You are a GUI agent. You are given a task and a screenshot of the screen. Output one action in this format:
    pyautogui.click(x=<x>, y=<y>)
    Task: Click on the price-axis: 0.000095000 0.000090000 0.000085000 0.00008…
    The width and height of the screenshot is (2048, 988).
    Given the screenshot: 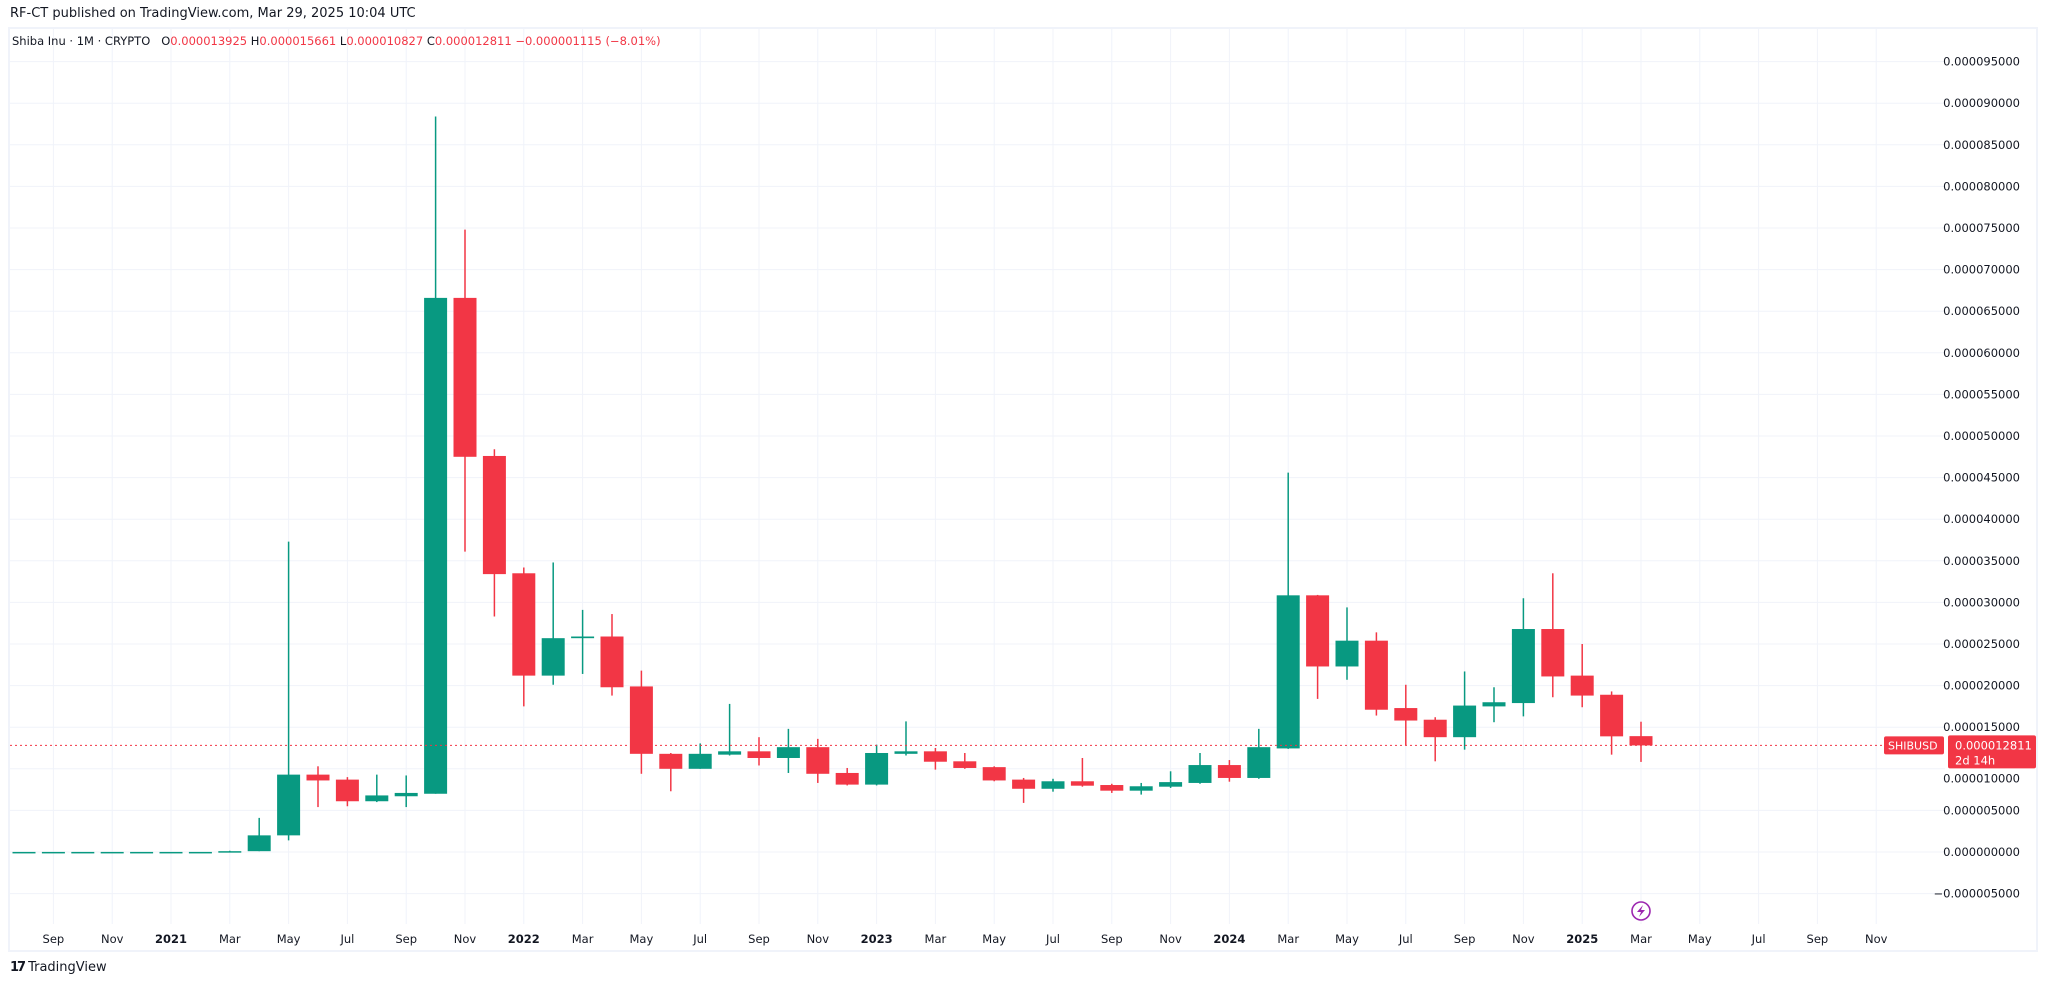 What is the action you would take?
    pyautogui.click(x=1977, y=478)
    